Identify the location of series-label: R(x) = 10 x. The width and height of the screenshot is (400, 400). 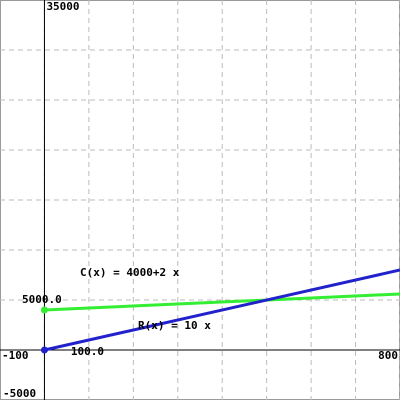
(174, 325).